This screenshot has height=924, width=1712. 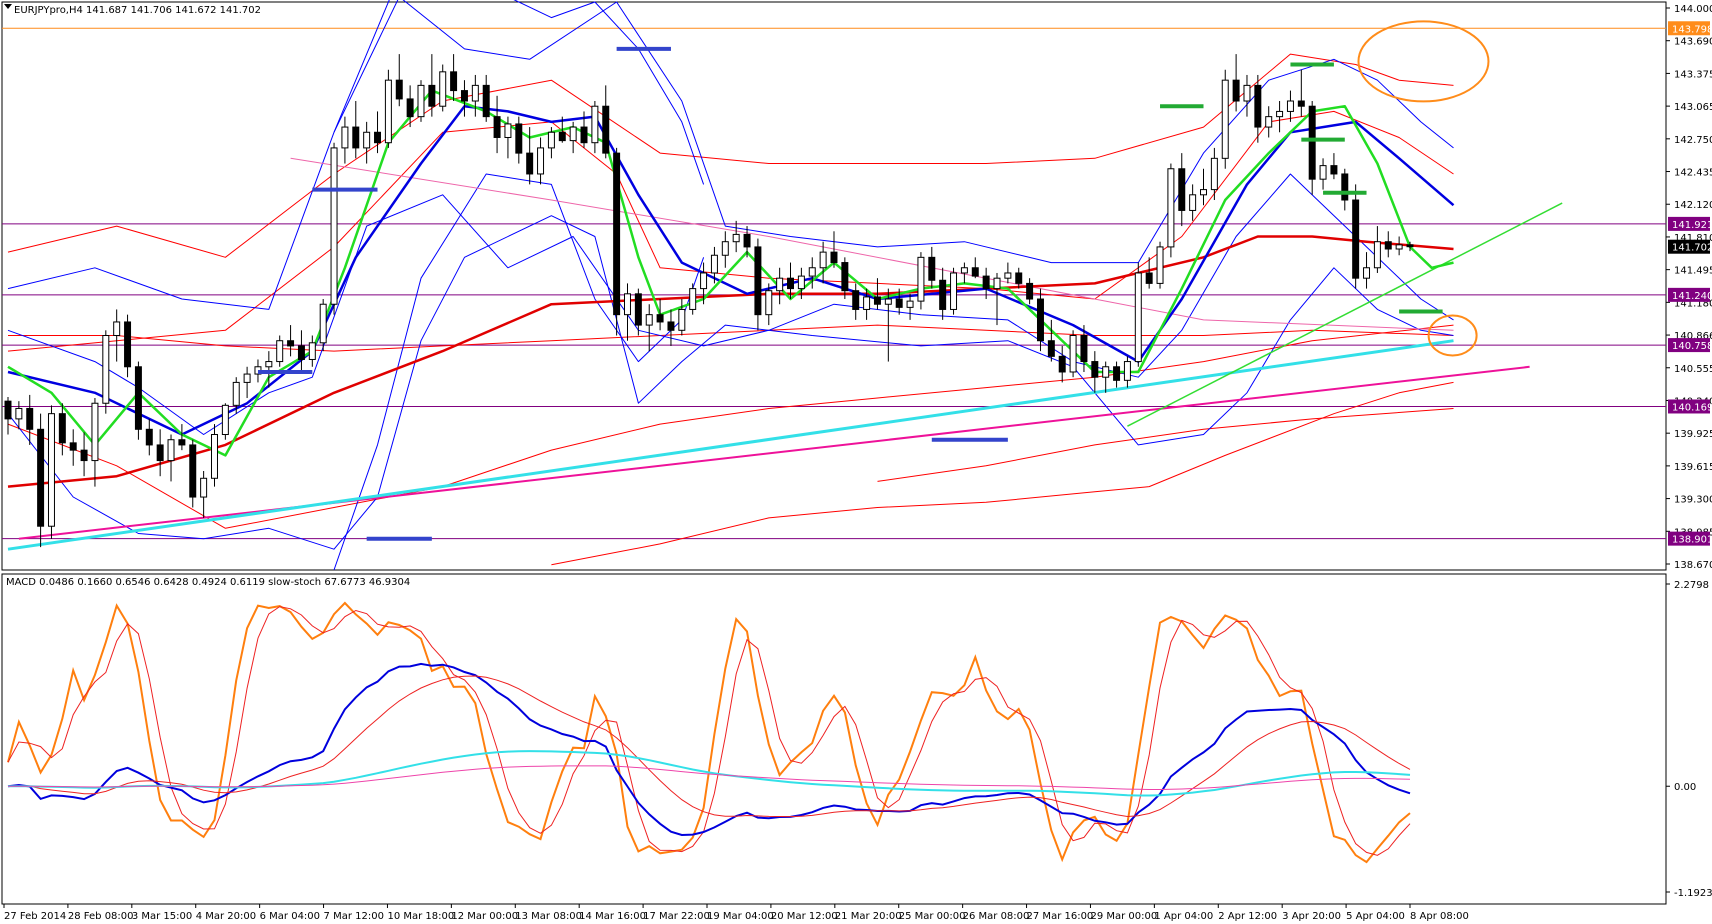 What do you see at coordinates (1693, 107) in the screenshot?
I see `y-tick-label: 143.065` at bounding box center [1693, 107].